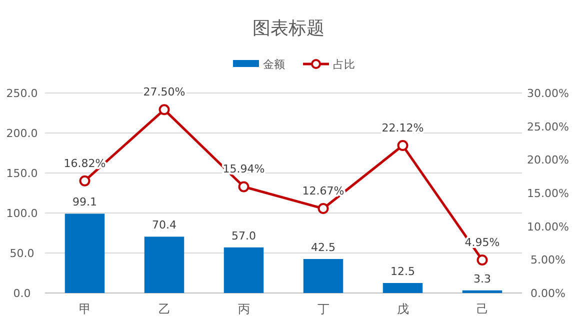 This screenshot has width=577, height=332. Describe the element at coordinates (84, 202) in the screenshot. I see `data-label: 99.1` at that location.